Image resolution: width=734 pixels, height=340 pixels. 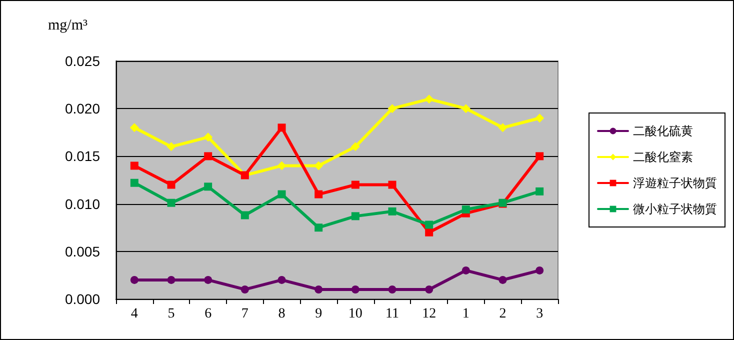 I want to click on y-tick-label: 0.015, so click(x=82, y=156).